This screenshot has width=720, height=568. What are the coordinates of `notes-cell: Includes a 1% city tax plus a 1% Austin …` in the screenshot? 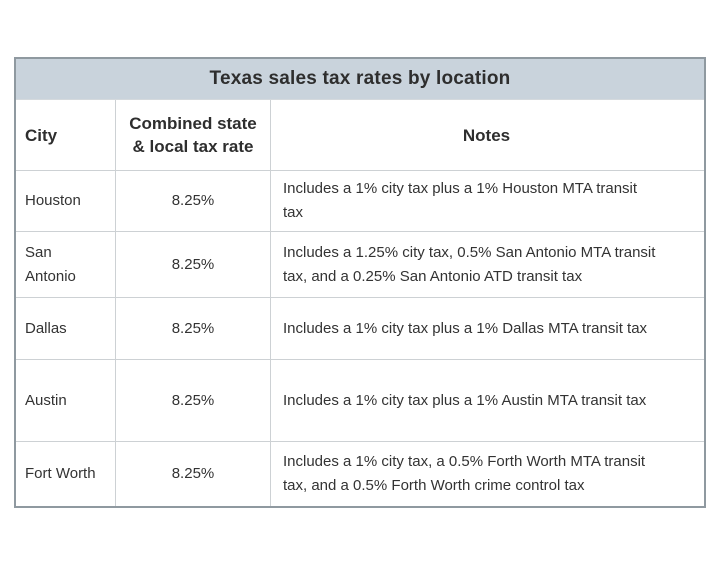 It's located at (487, 400).